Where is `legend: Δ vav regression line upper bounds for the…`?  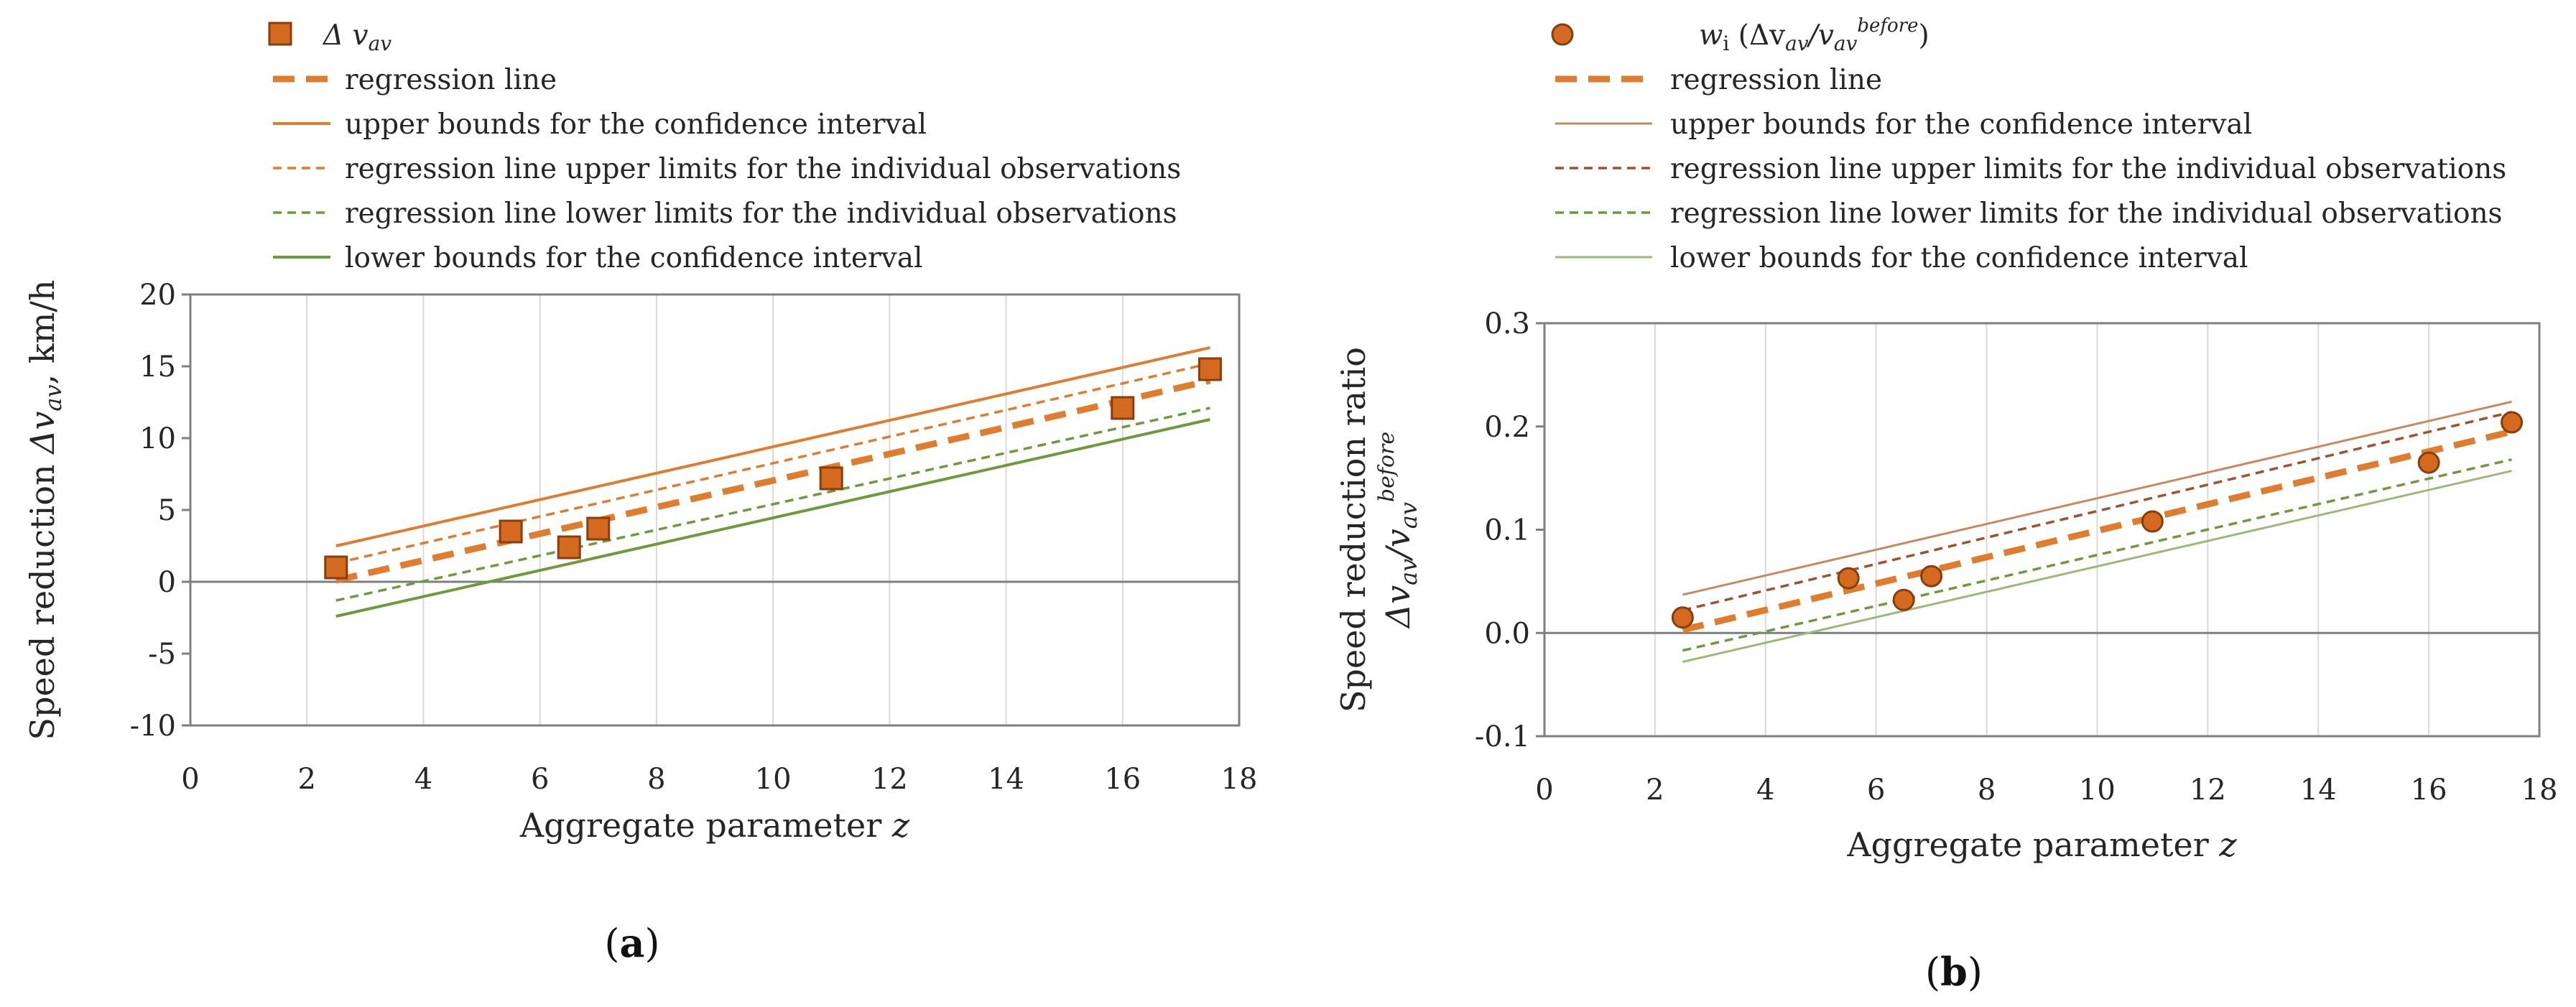 legend: Δ vav regression line upper bounds for the… is located at coordinates (724, 146).